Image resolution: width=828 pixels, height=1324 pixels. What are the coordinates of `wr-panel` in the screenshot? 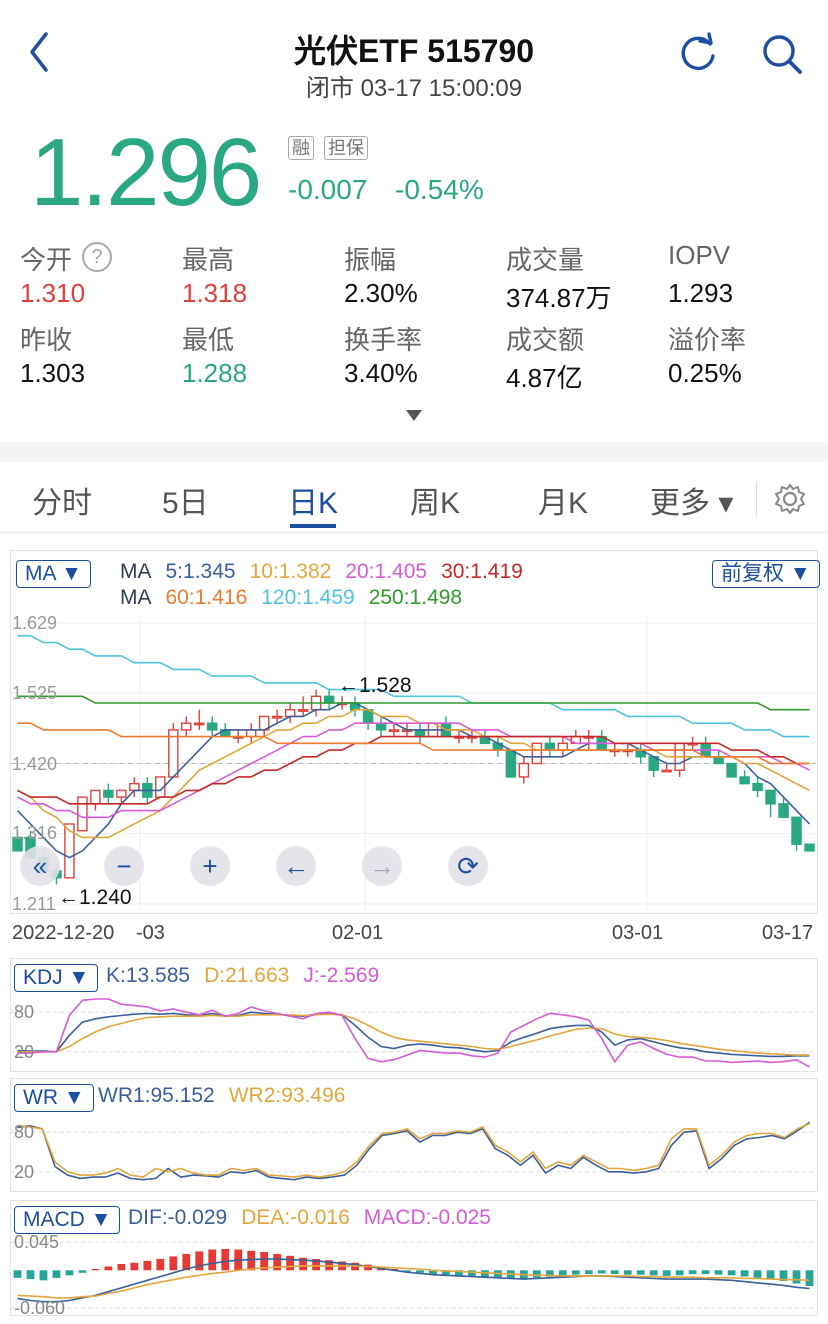 It's located at (414, 1135).